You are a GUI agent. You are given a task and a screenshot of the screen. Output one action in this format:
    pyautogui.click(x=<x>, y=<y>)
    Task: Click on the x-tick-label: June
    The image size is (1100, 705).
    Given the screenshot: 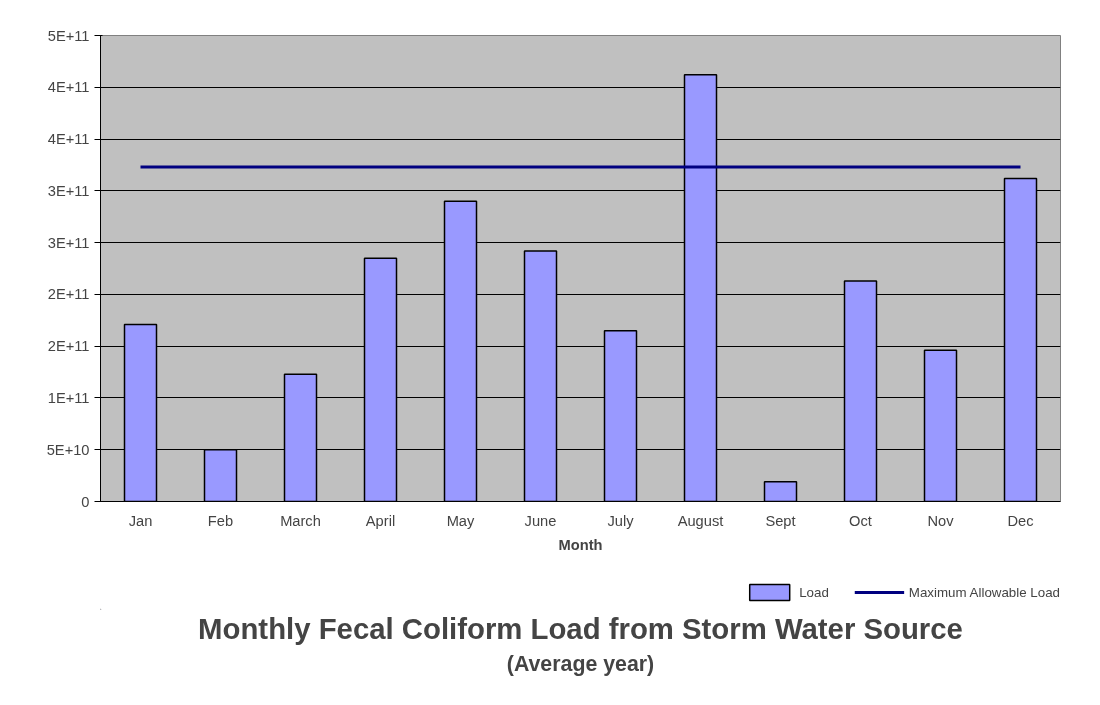 What is the action you would take?
    pyautogui.click(x=540, y=520)
    